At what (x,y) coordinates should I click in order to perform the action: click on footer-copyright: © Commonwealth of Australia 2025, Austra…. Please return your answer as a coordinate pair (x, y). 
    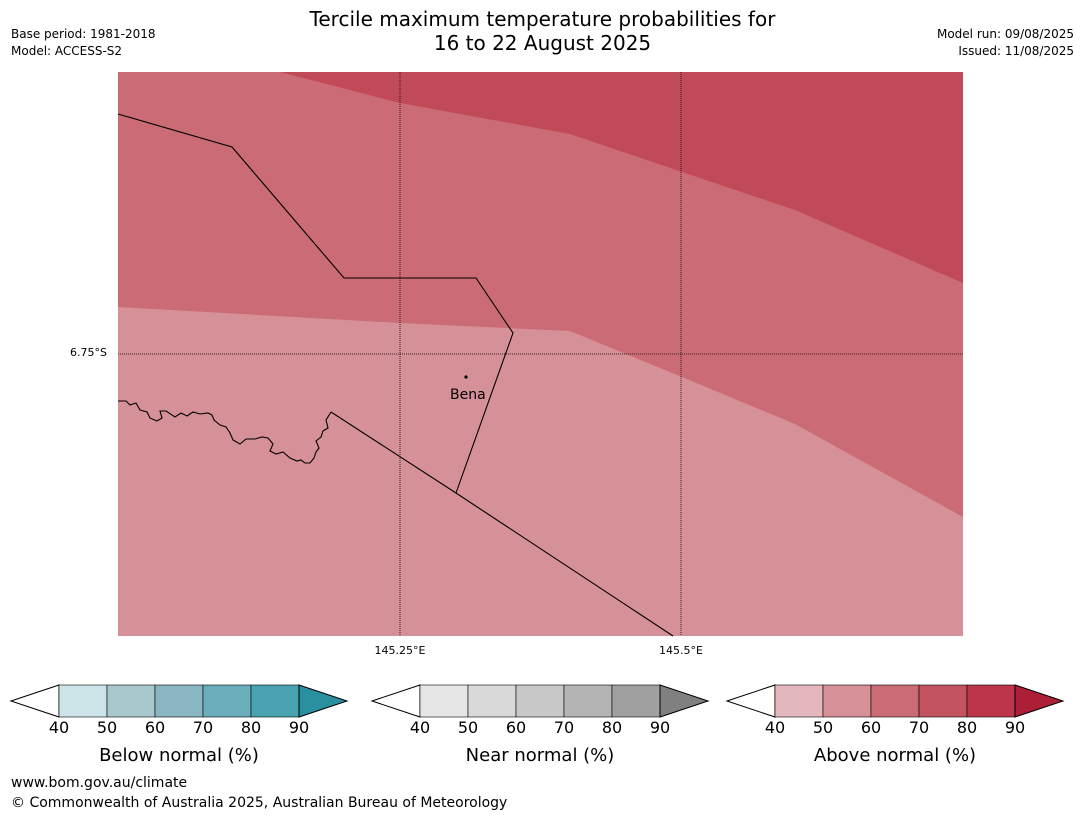
    Looking at the image, I should click on (259, 803).